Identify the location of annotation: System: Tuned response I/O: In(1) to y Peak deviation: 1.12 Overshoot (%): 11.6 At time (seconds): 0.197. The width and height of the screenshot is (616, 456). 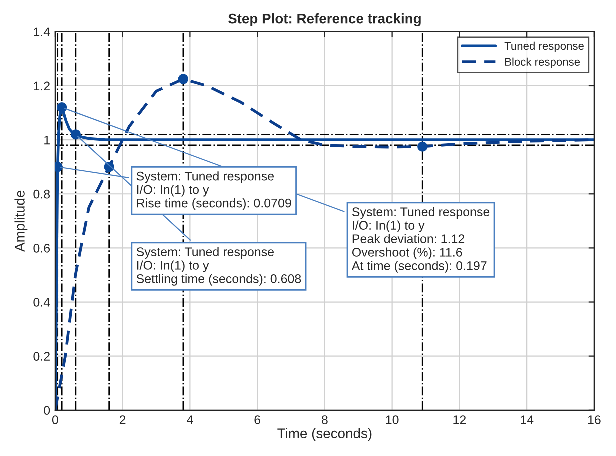
(421, 240).